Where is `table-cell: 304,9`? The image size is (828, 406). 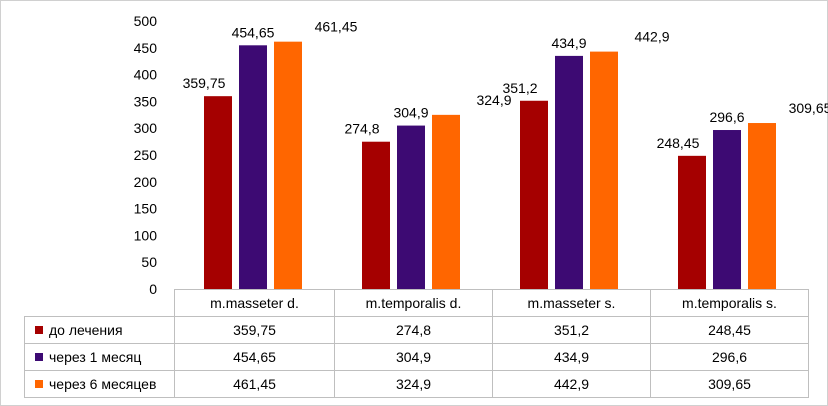
table-cell: 304,9 is located at coordinates (413, 357).